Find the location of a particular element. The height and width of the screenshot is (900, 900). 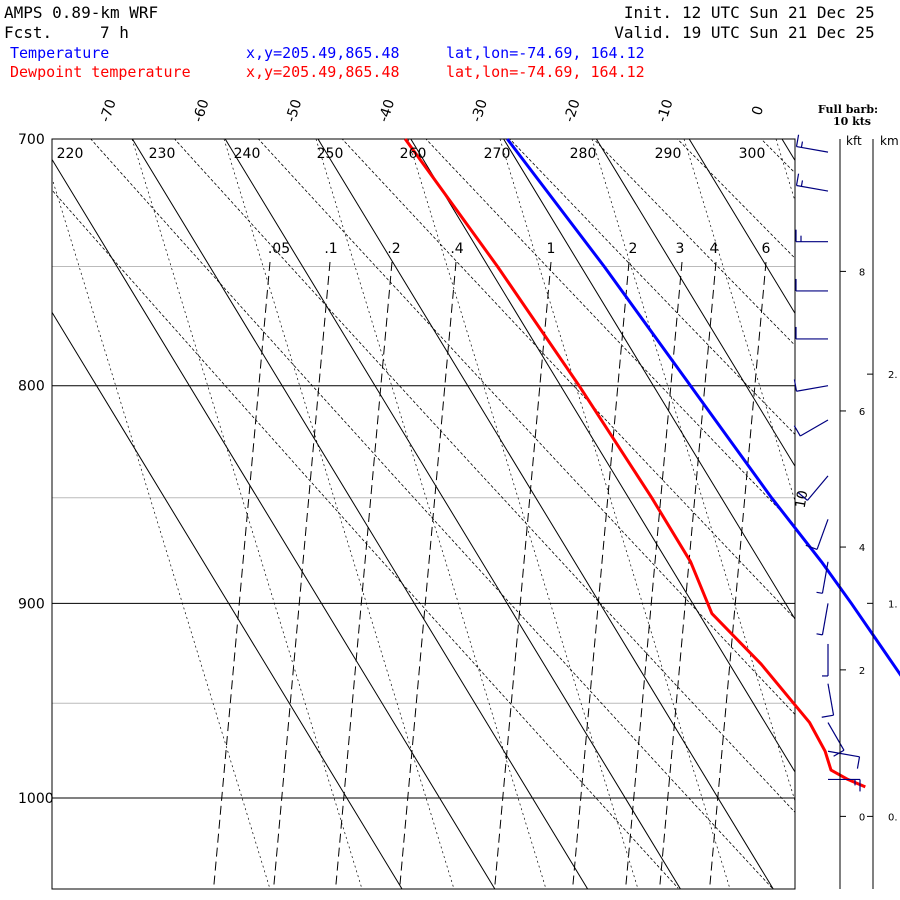

legend-temperature-latlon: lat,lon=-74.69, 164.12 is located at coordinates (545, 53).